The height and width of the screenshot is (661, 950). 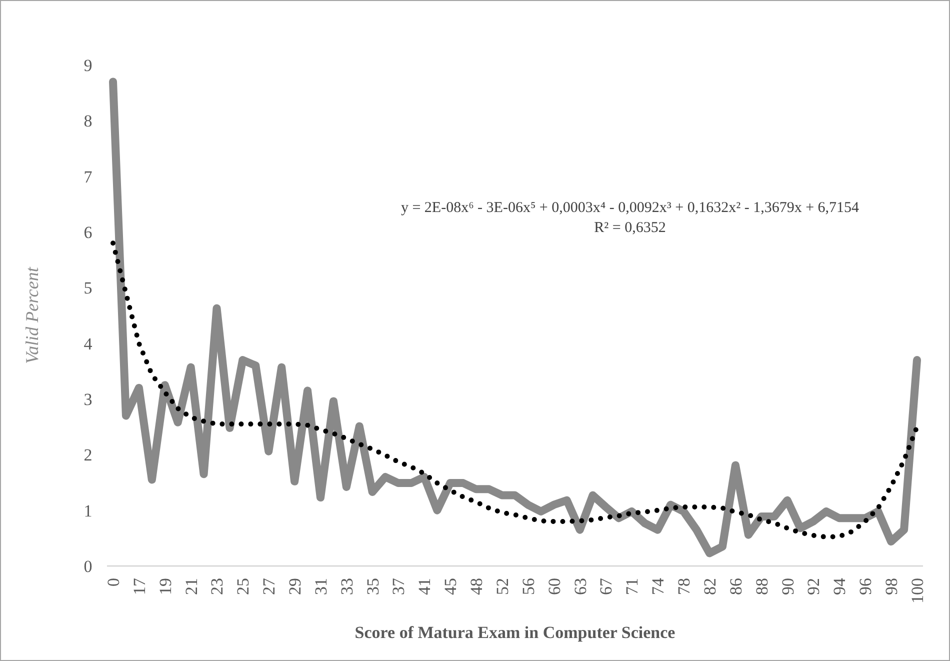 What do you see at coordinates (372, 586) in the screenshot?
I see `x-tick-label: 35` at bounding box center [372, 586].